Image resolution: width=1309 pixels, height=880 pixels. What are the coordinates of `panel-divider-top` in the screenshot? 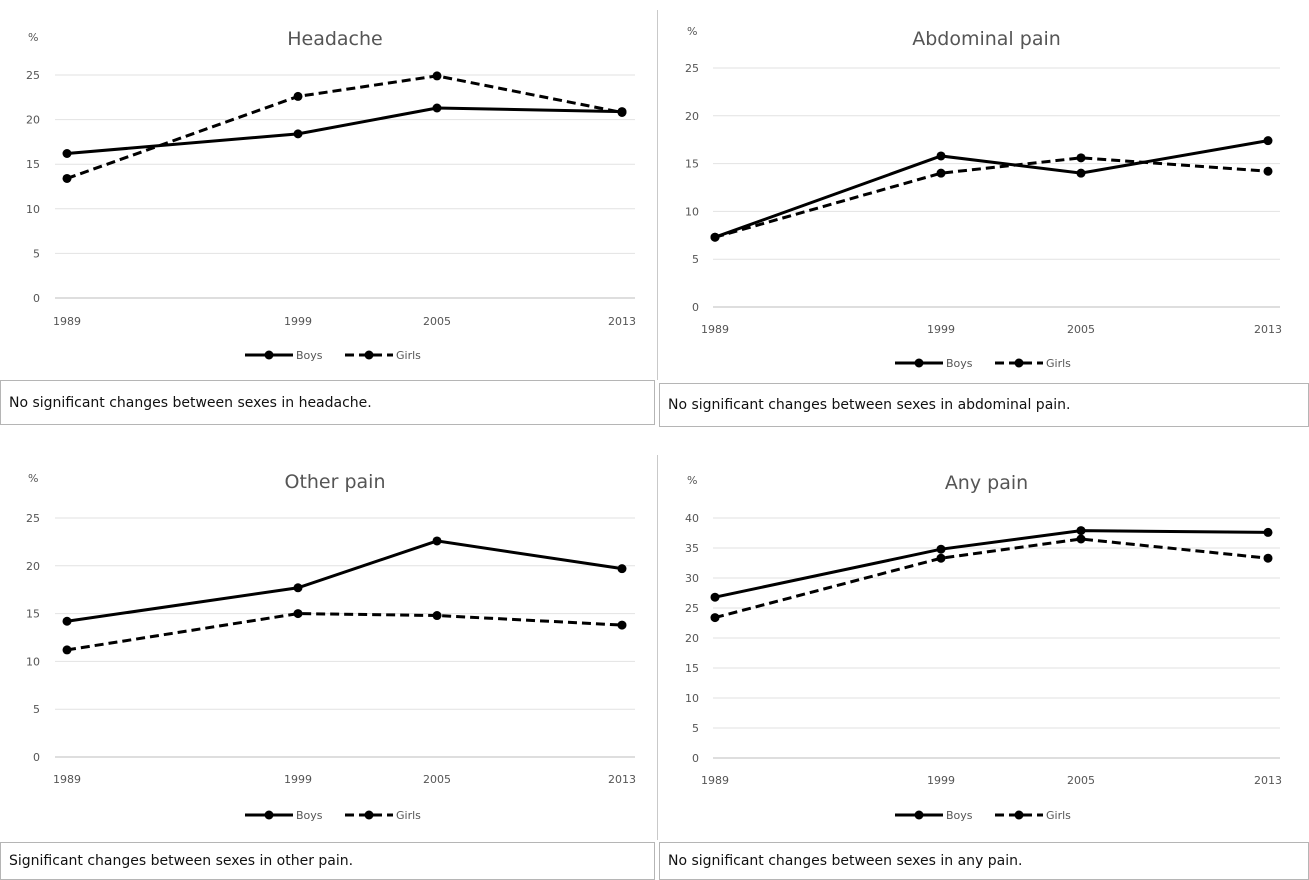 It's located at (657, 195).